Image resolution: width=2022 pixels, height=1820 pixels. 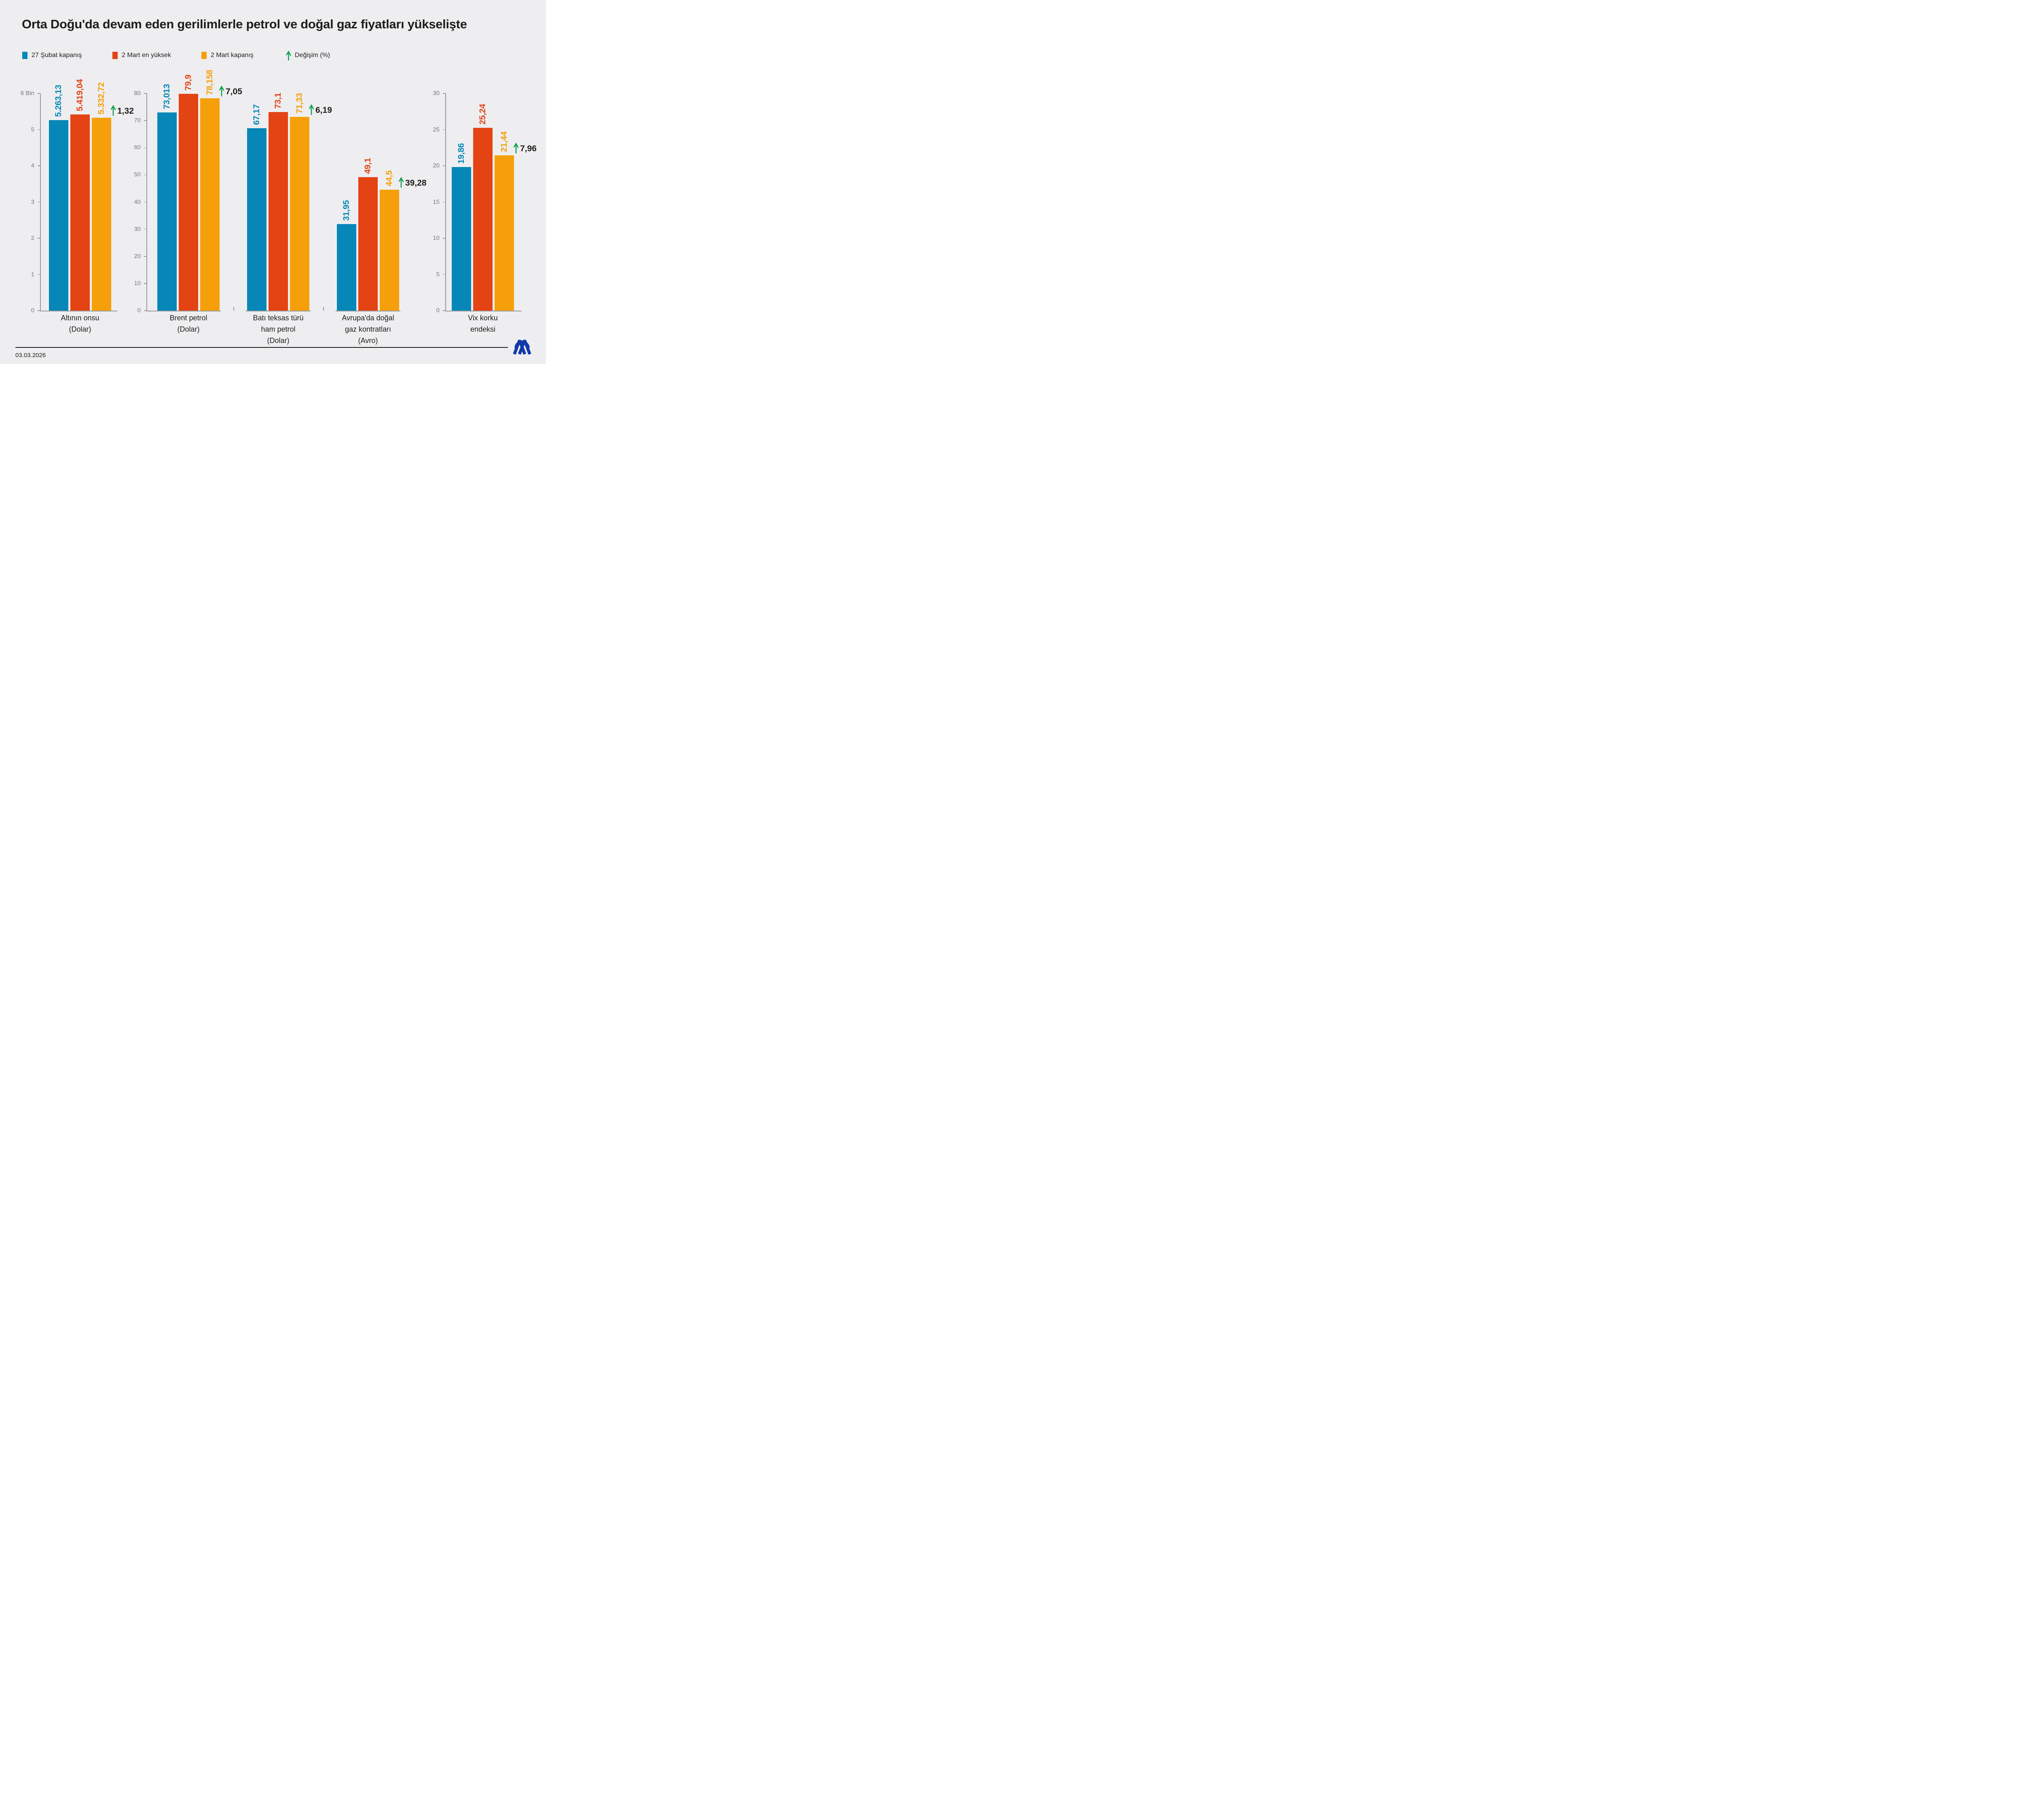 What do you see at coordinates (137, 174) in the screenshot?
I see `y-axis-tick-label: 50` at bounding box center [137, 174].